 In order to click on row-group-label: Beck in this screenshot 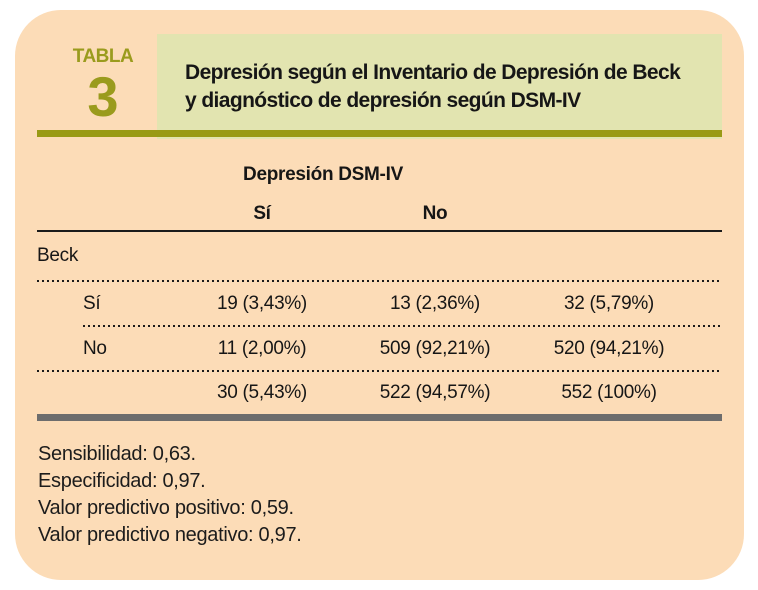, I will do `click(58, 255)`.